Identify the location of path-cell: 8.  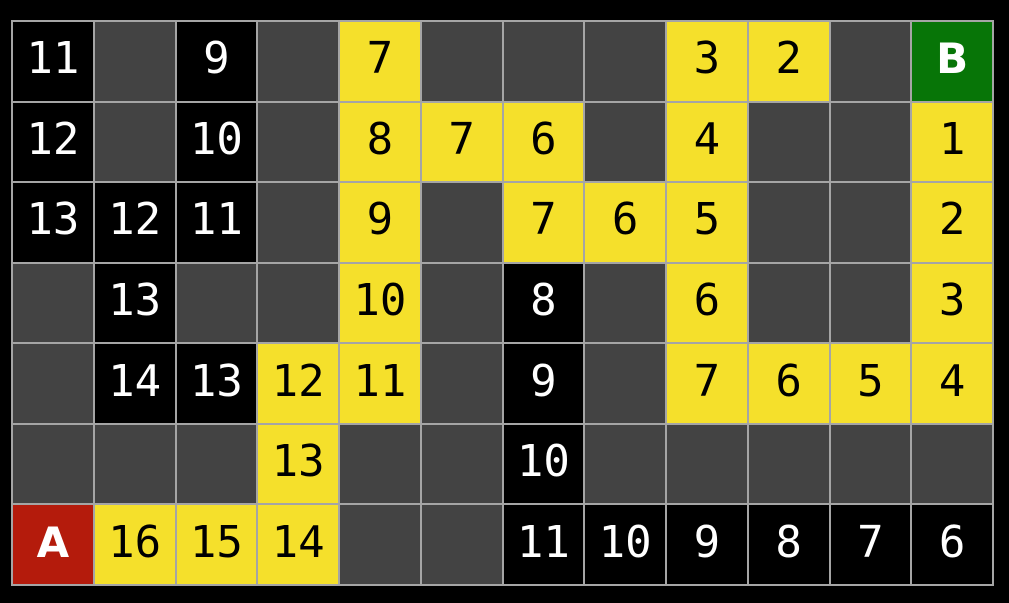
(380, 142).